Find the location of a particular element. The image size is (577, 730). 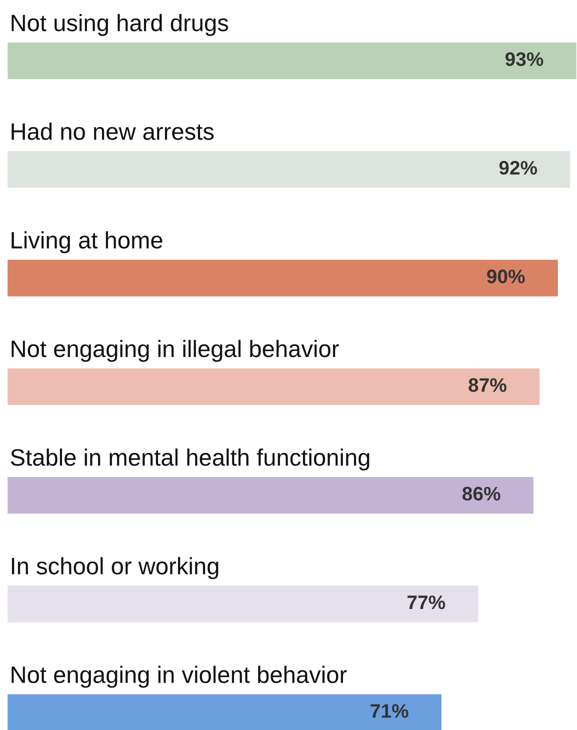

y-tick-label: Living at home is located at coordinates (87, 242).